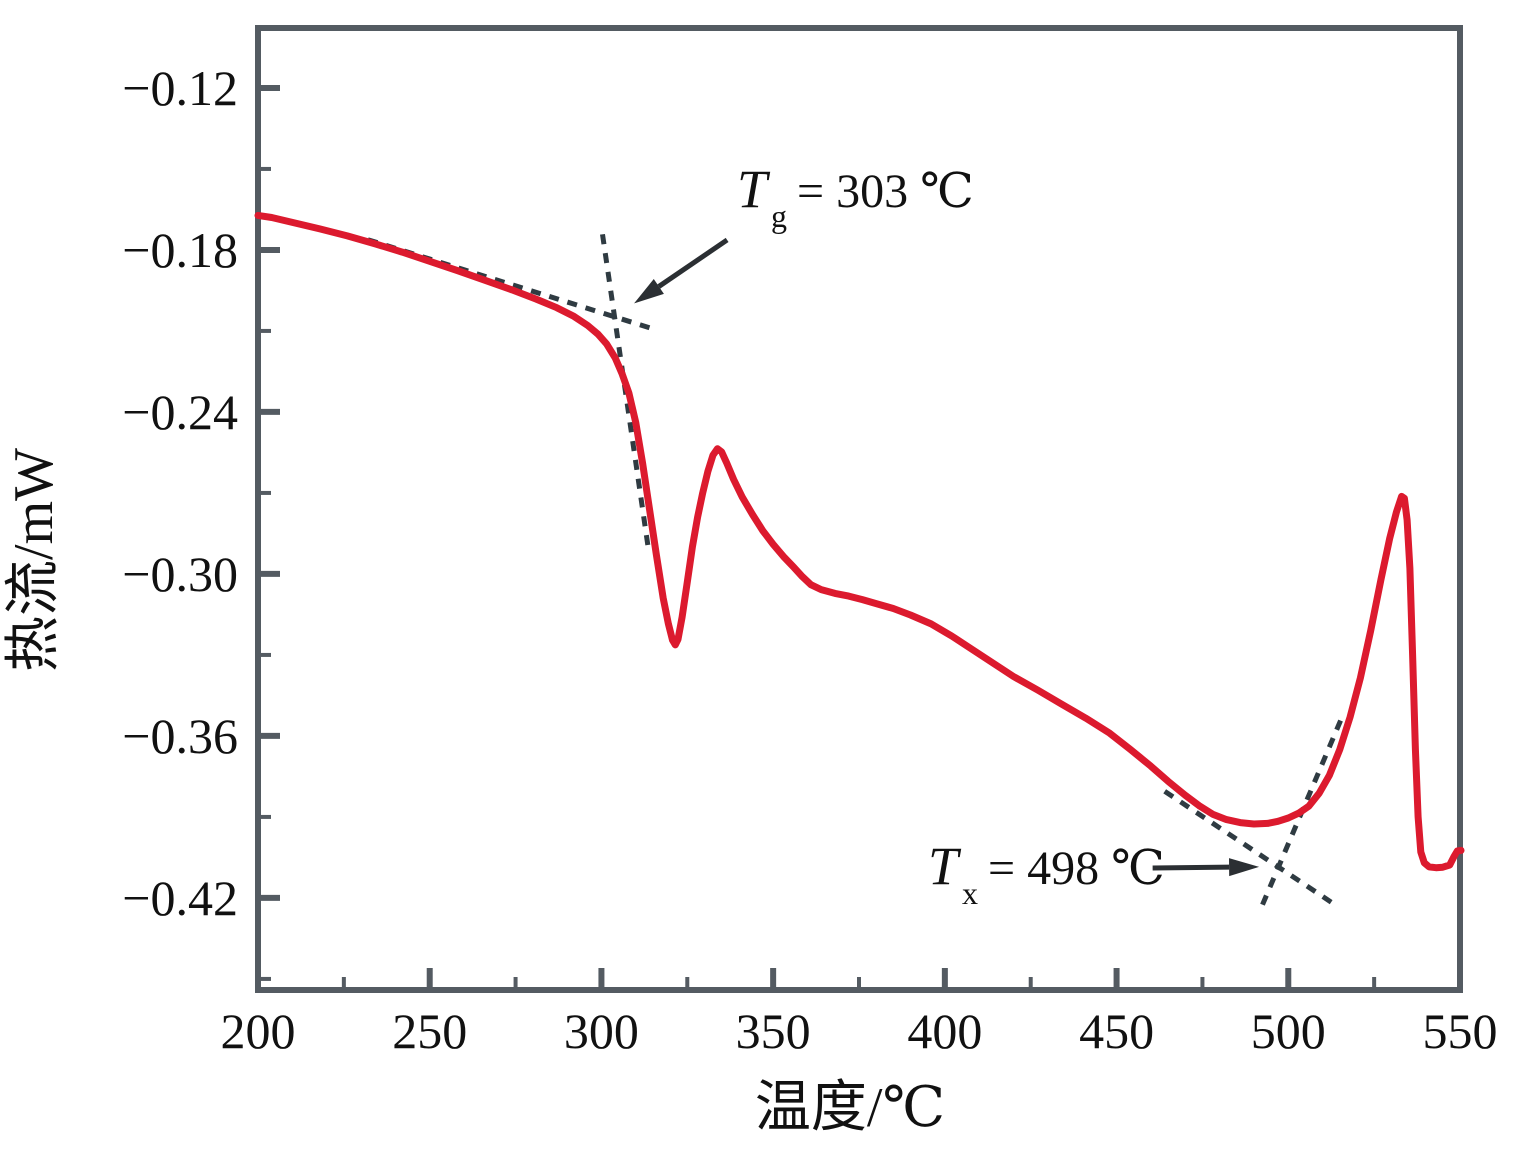 The width and height of the screenshot is (1515, 1166). Describe the element at coordinates (1076, 868) in the screenshot. I see `tx-equation: = 498 ℃` at that location.